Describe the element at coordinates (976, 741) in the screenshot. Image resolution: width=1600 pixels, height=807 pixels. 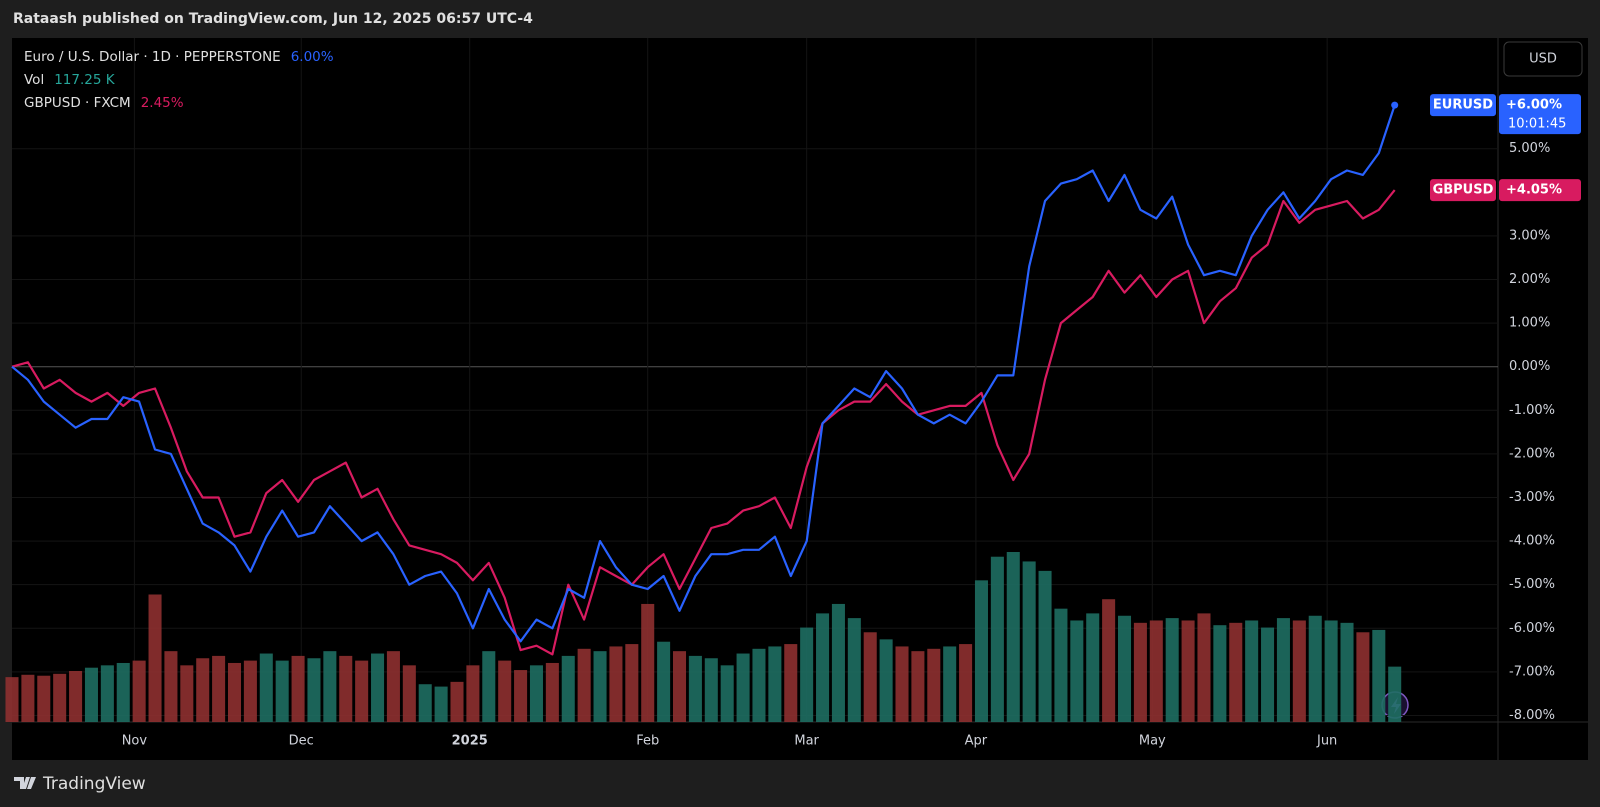
I see `x-tick-label: Apr` at that location.